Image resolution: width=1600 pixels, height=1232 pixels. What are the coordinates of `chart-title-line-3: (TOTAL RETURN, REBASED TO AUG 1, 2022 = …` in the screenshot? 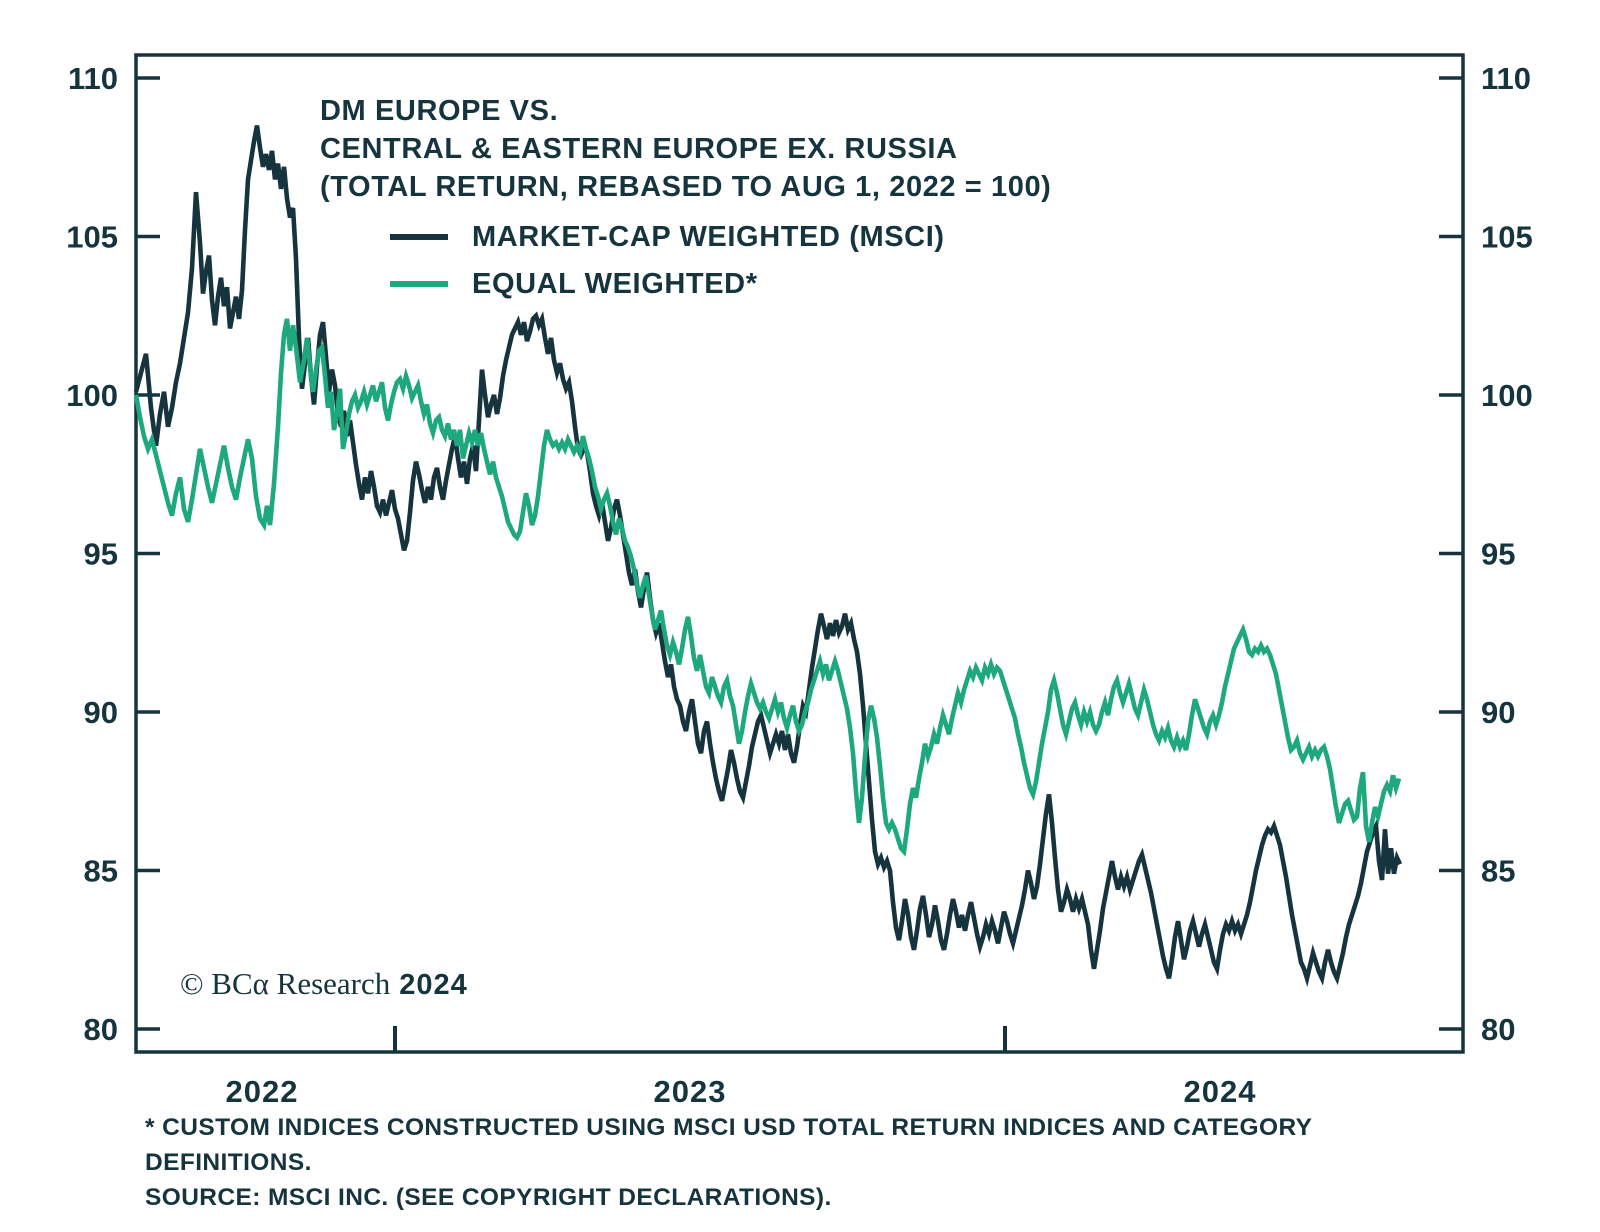 It's located at (686, 187).